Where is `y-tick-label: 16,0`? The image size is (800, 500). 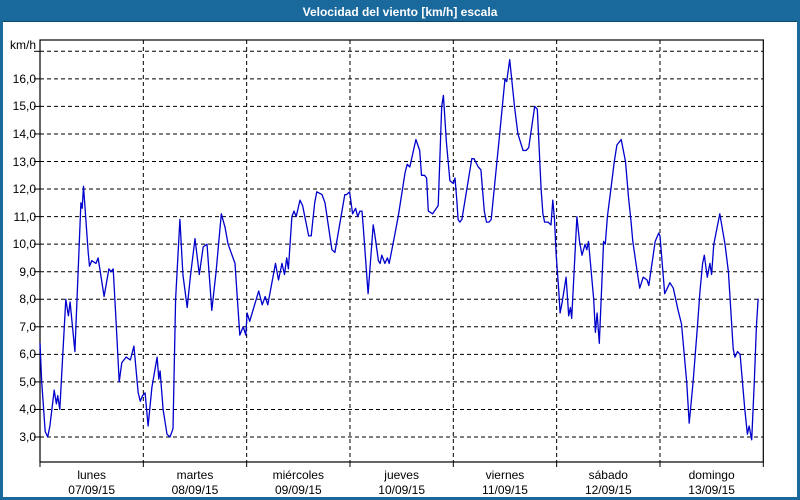 y-tick-label: 16,0 is located at coordinates (24, 78).